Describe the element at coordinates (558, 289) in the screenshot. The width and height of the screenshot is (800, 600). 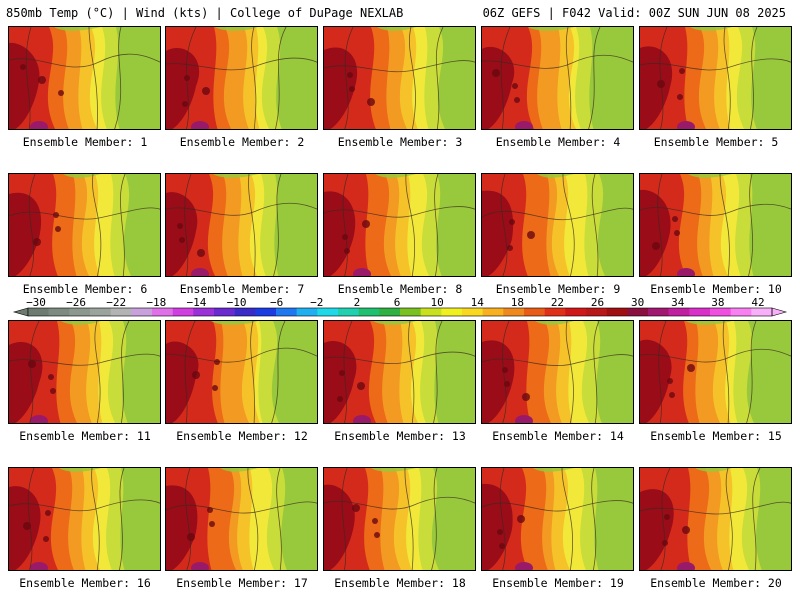
I see `ensemble-member-label: Ensemble Member: 9` at that location.